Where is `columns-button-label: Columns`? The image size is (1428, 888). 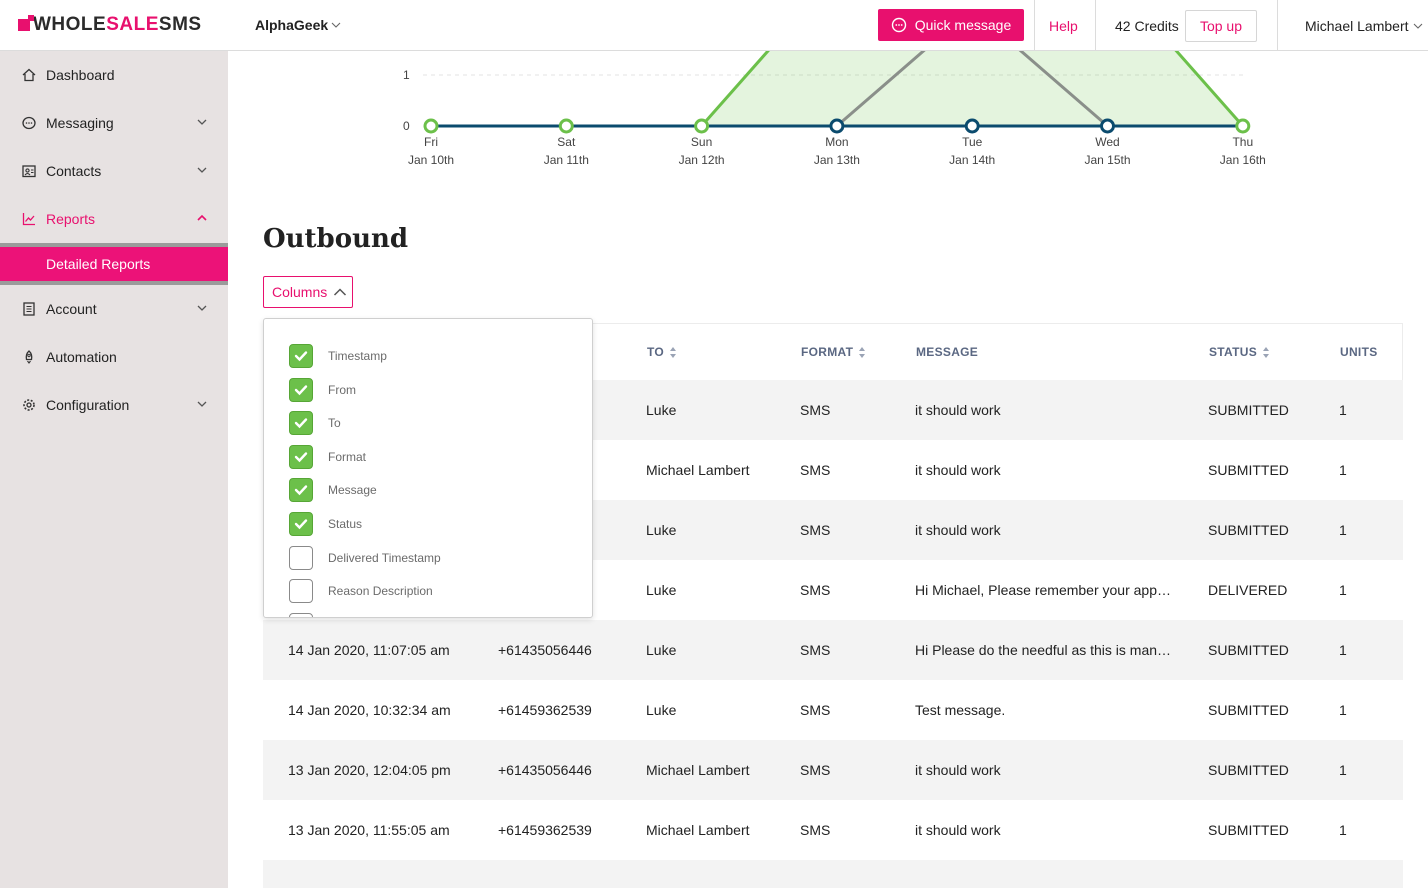
columns-button-label: Columns is located at coordinates (300, 292).